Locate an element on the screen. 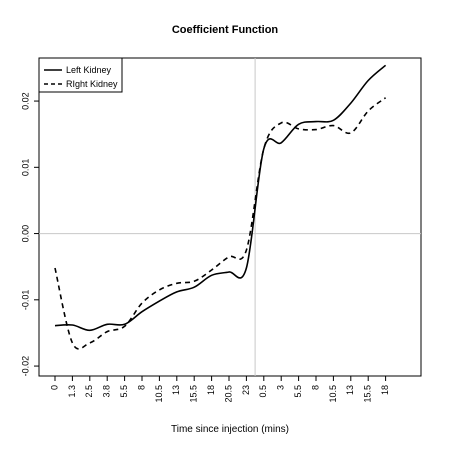 The width and height of the screenshot is (449, 449). legend-box is located at coordinates (80, 75).